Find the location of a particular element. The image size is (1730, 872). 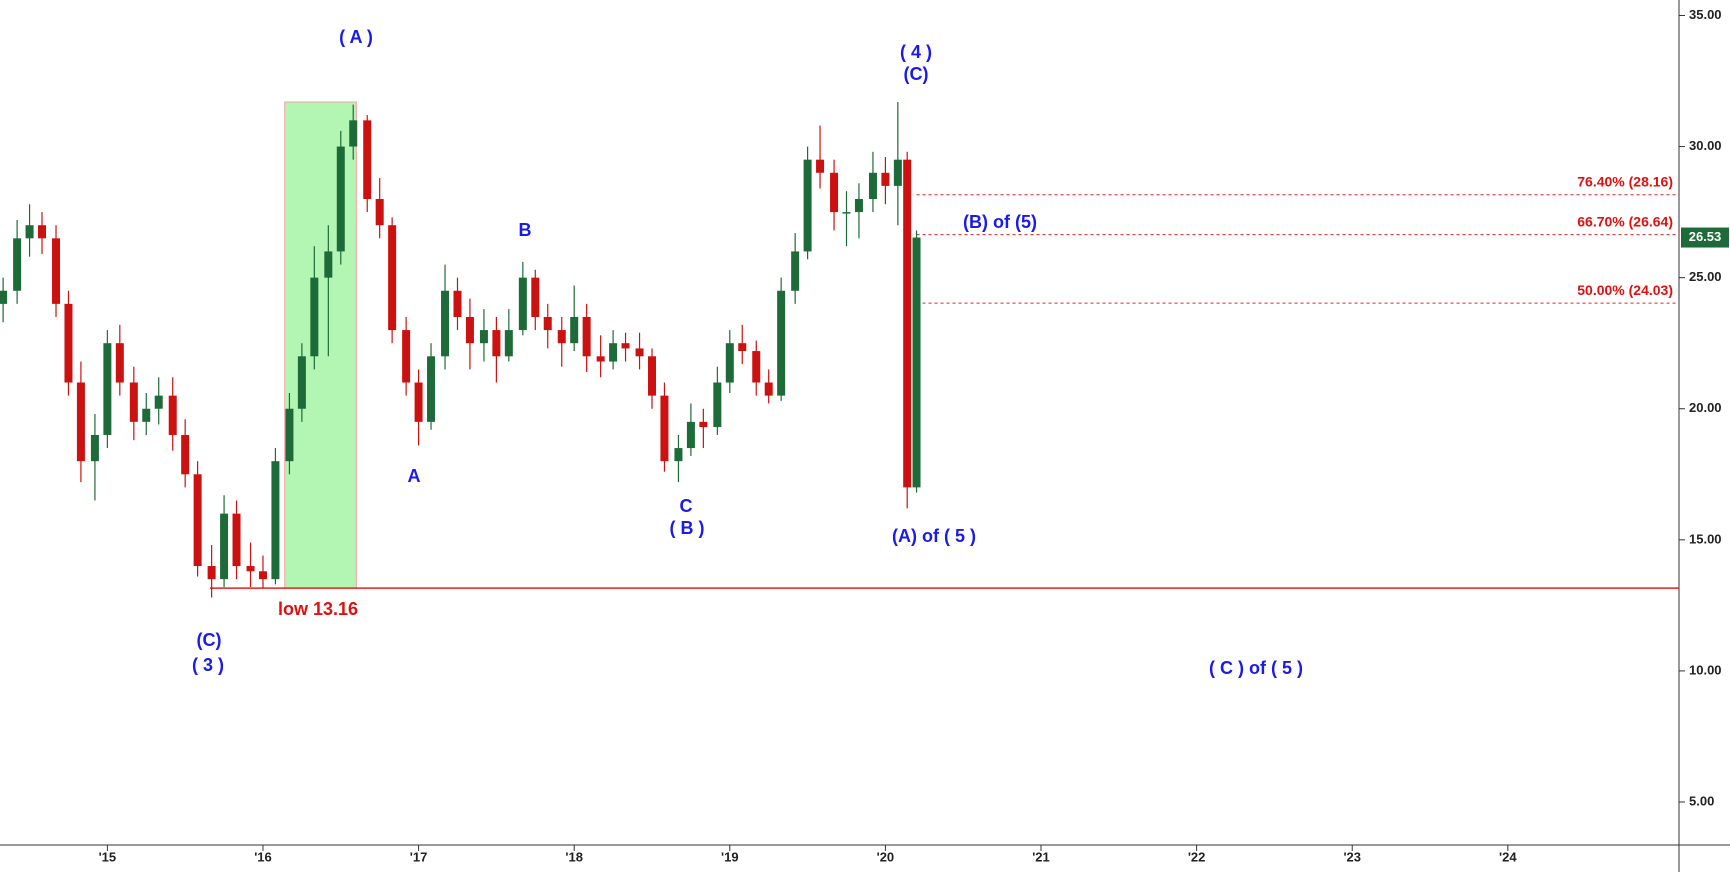

wave-label: A is located at coordinates (414, 476).